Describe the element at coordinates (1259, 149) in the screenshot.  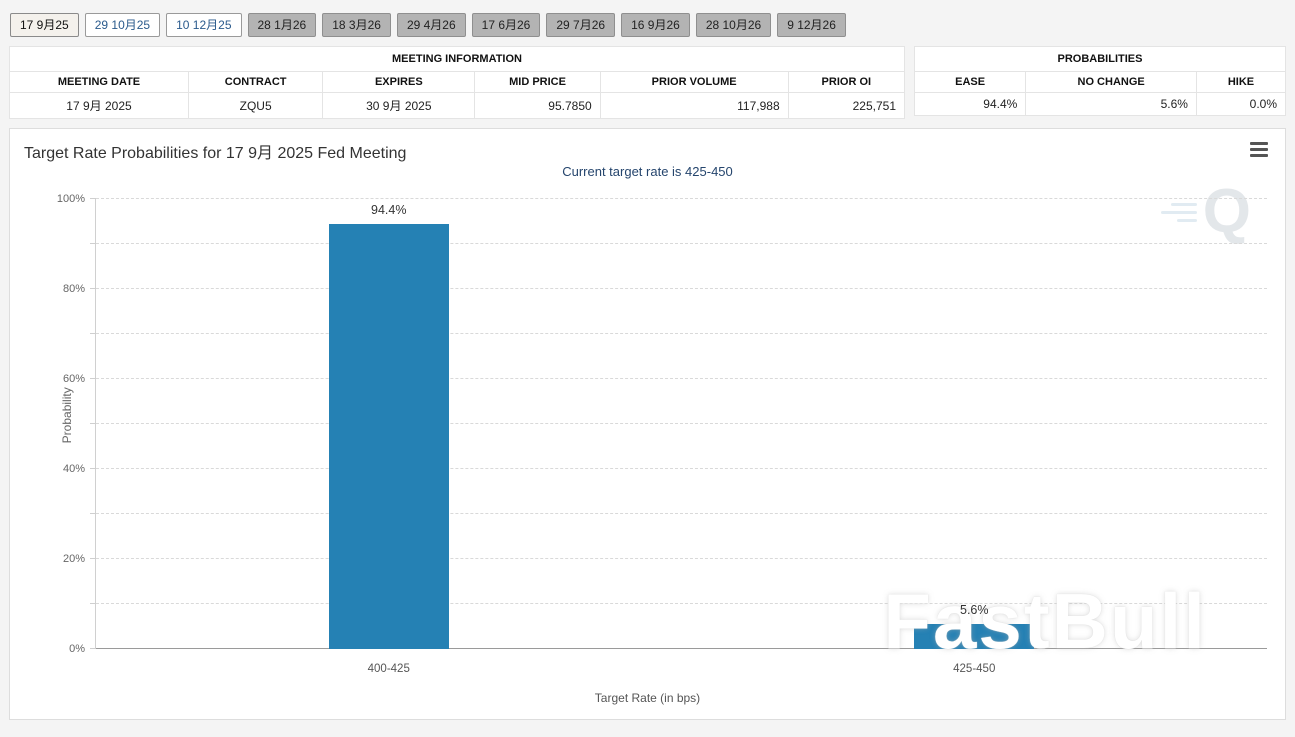
I see `chart-export-menu-icon` at that location.